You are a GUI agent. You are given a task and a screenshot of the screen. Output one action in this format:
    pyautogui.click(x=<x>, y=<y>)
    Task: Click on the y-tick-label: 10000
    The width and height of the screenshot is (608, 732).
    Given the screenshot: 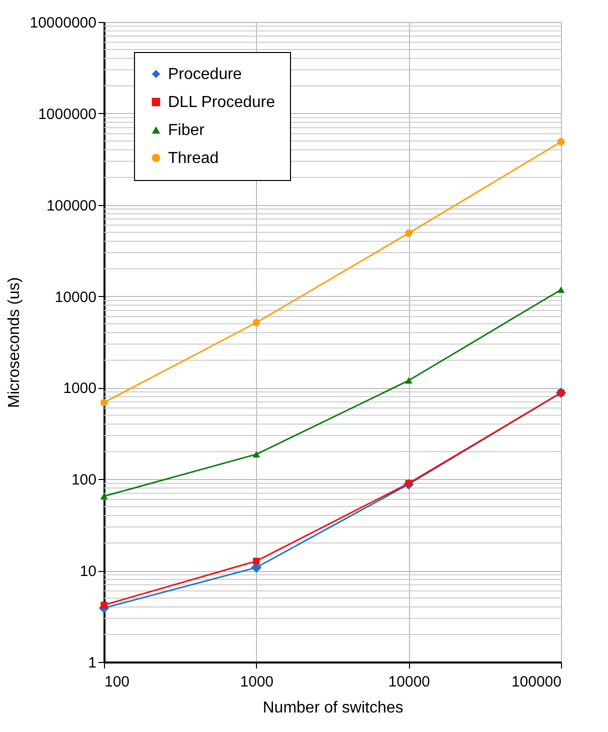 What is the action you would take?
    pyautogui.click(x=75, y=297)
    